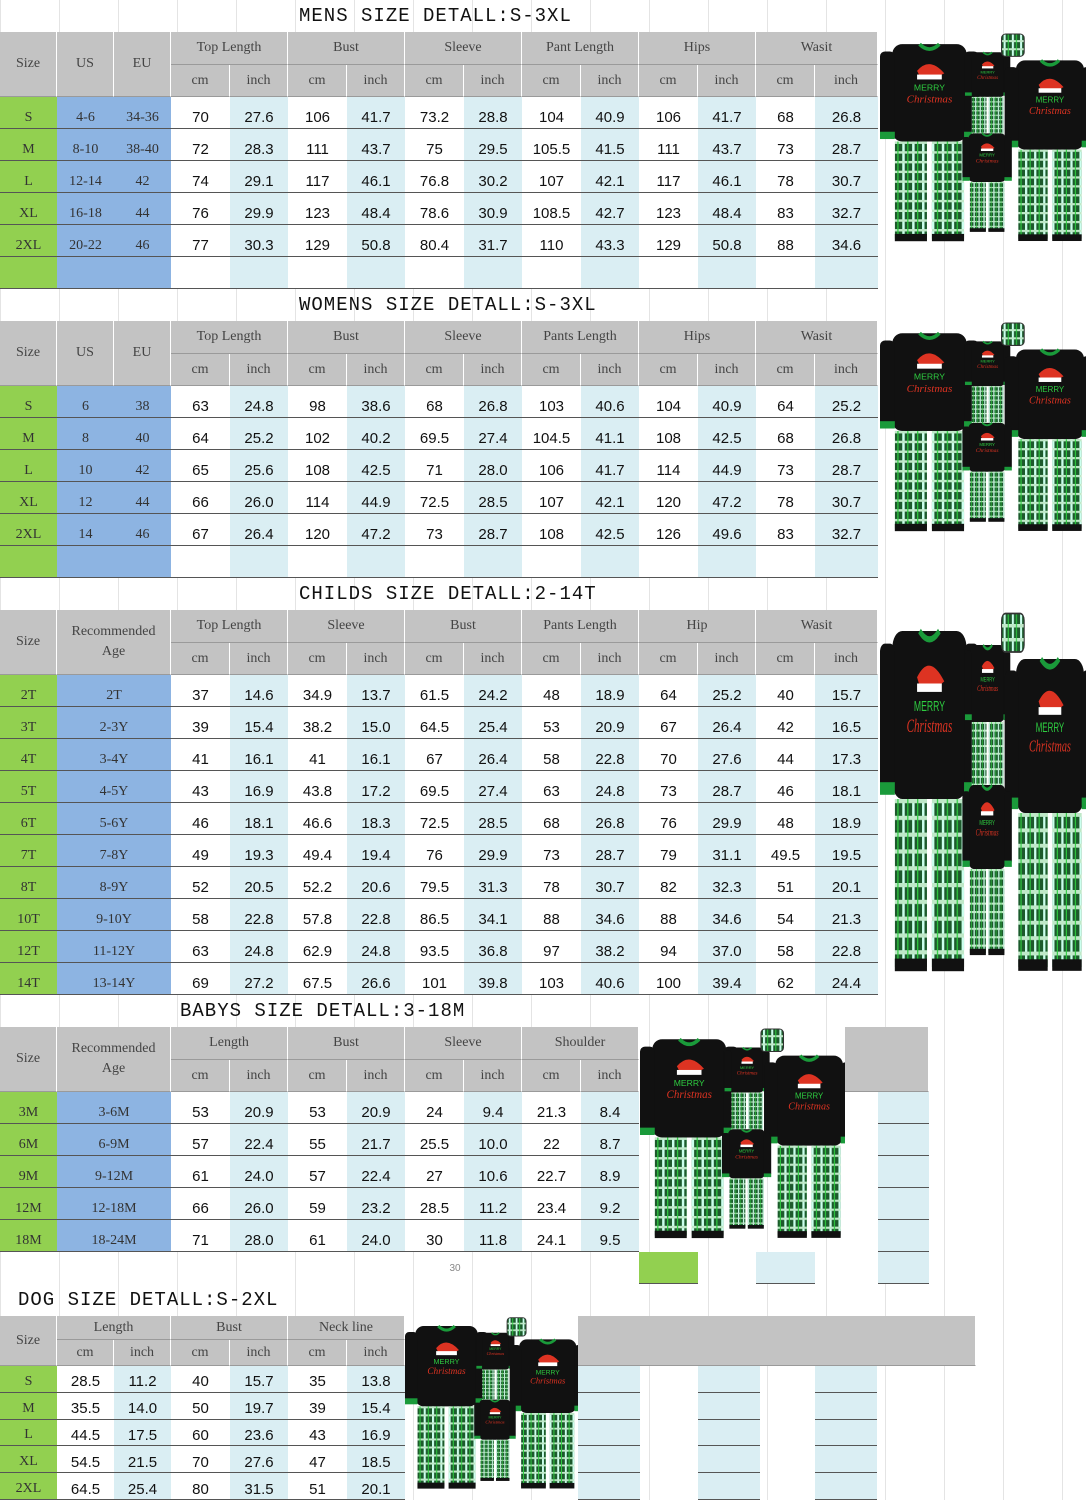  Describe the element at coordinates (846, 434) in the screenshot. I see `measurement-cell: 26.8` at that location.